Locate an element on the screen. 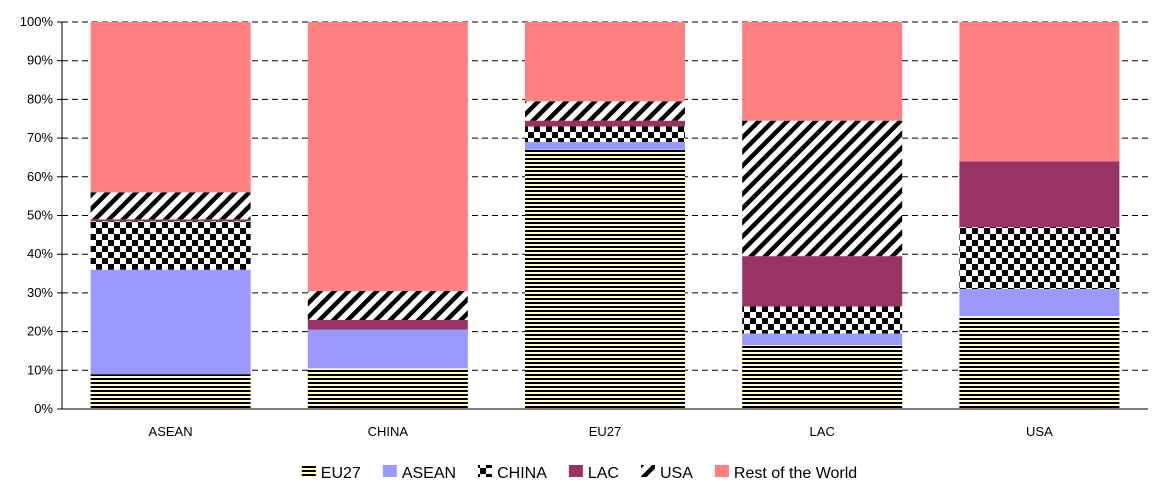  bar-segment-usa-eu27 is located at coordinates (1039, 362).